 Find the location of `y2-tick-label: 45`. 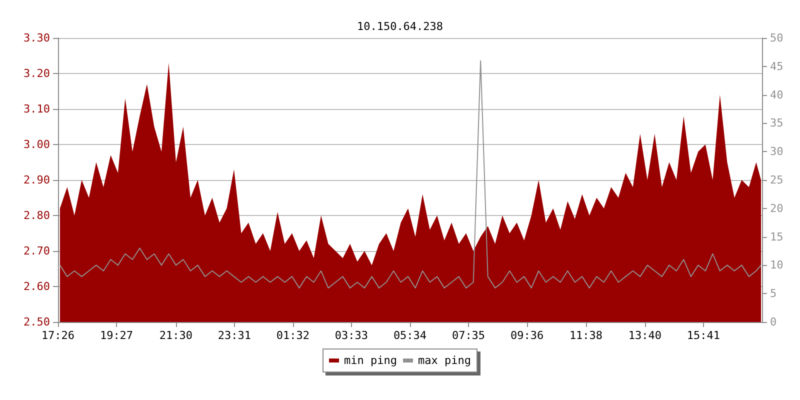

y2-tick-label: 45 is located at coordinates (777, 66).